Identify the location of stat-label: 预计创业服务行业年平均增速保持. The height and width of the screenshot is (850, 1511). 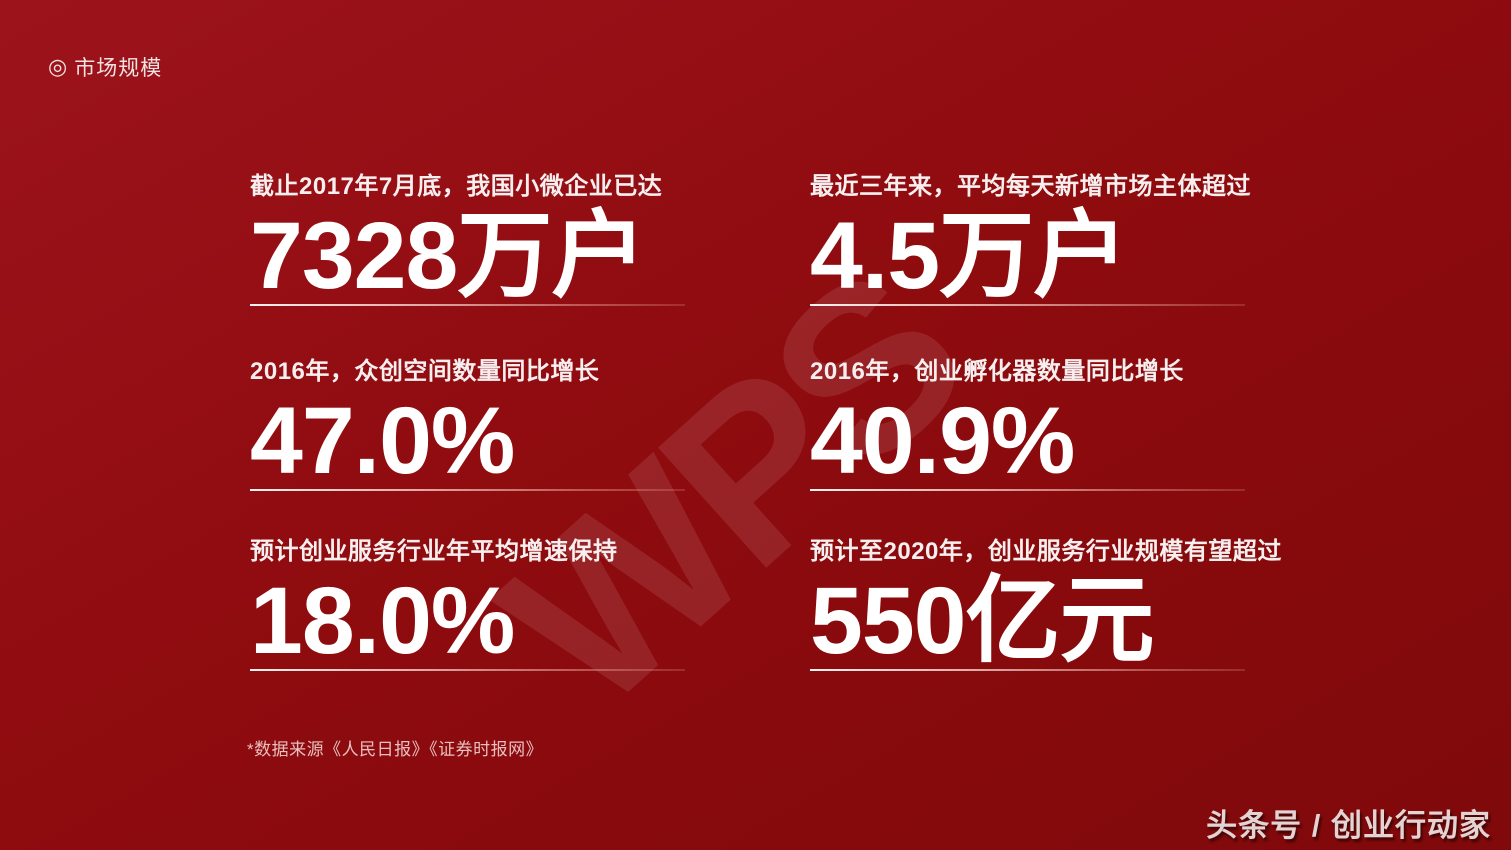
(434, 551).